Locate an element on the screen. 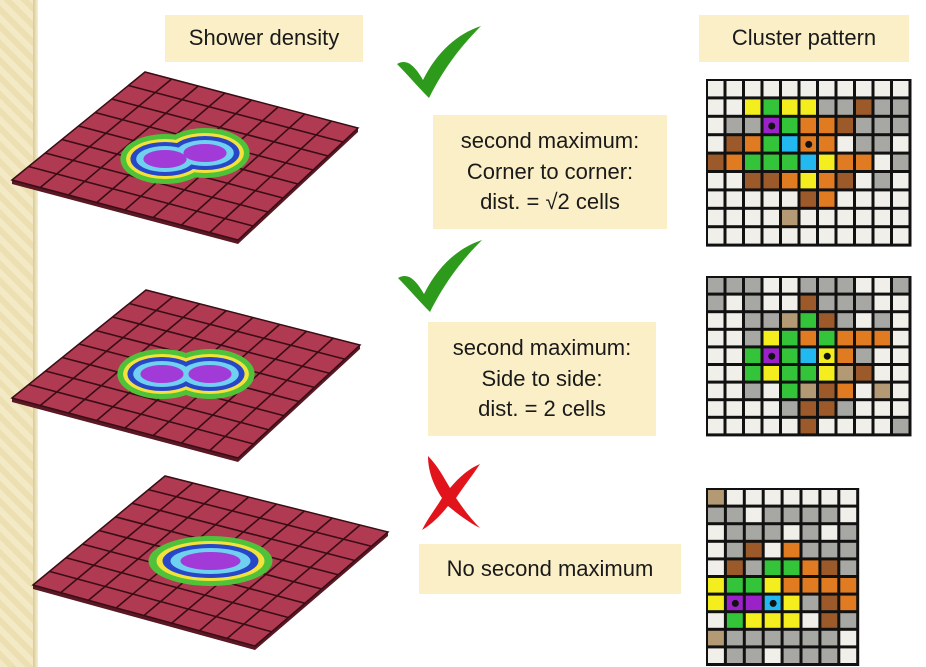  shower-density-header-text: Shower density is located at coordinates (264, 38).